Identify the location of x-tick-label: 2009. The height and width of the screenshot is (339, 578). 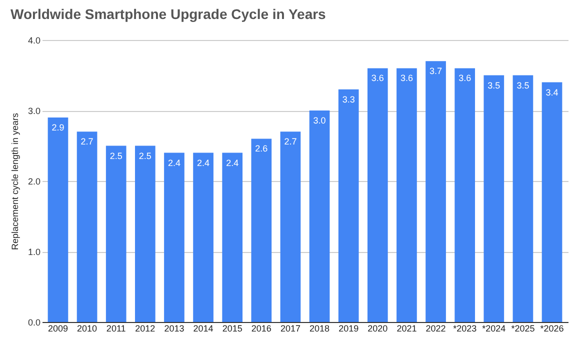
(58, 329).